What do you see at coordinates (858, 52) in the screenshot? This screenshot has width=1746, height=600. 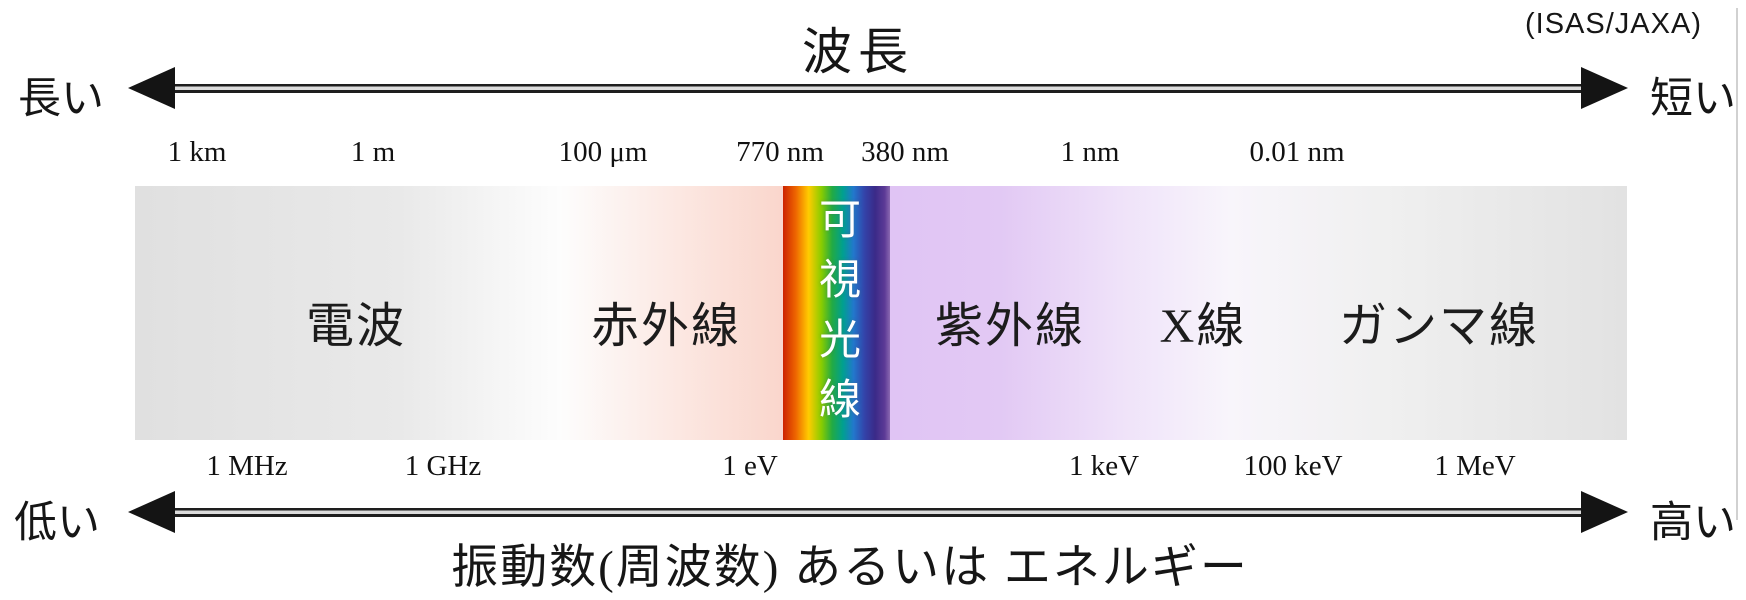 I see `wavelength-axis-title: 波長` at bounding box center [858, 52].